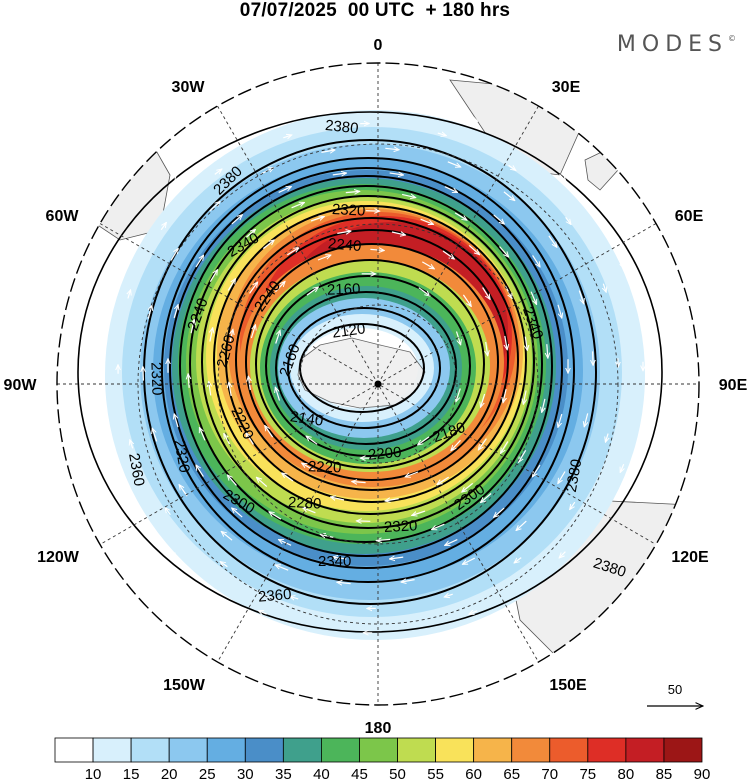  I want to click on colorbar-tick-label: 75, so click(587, 774).